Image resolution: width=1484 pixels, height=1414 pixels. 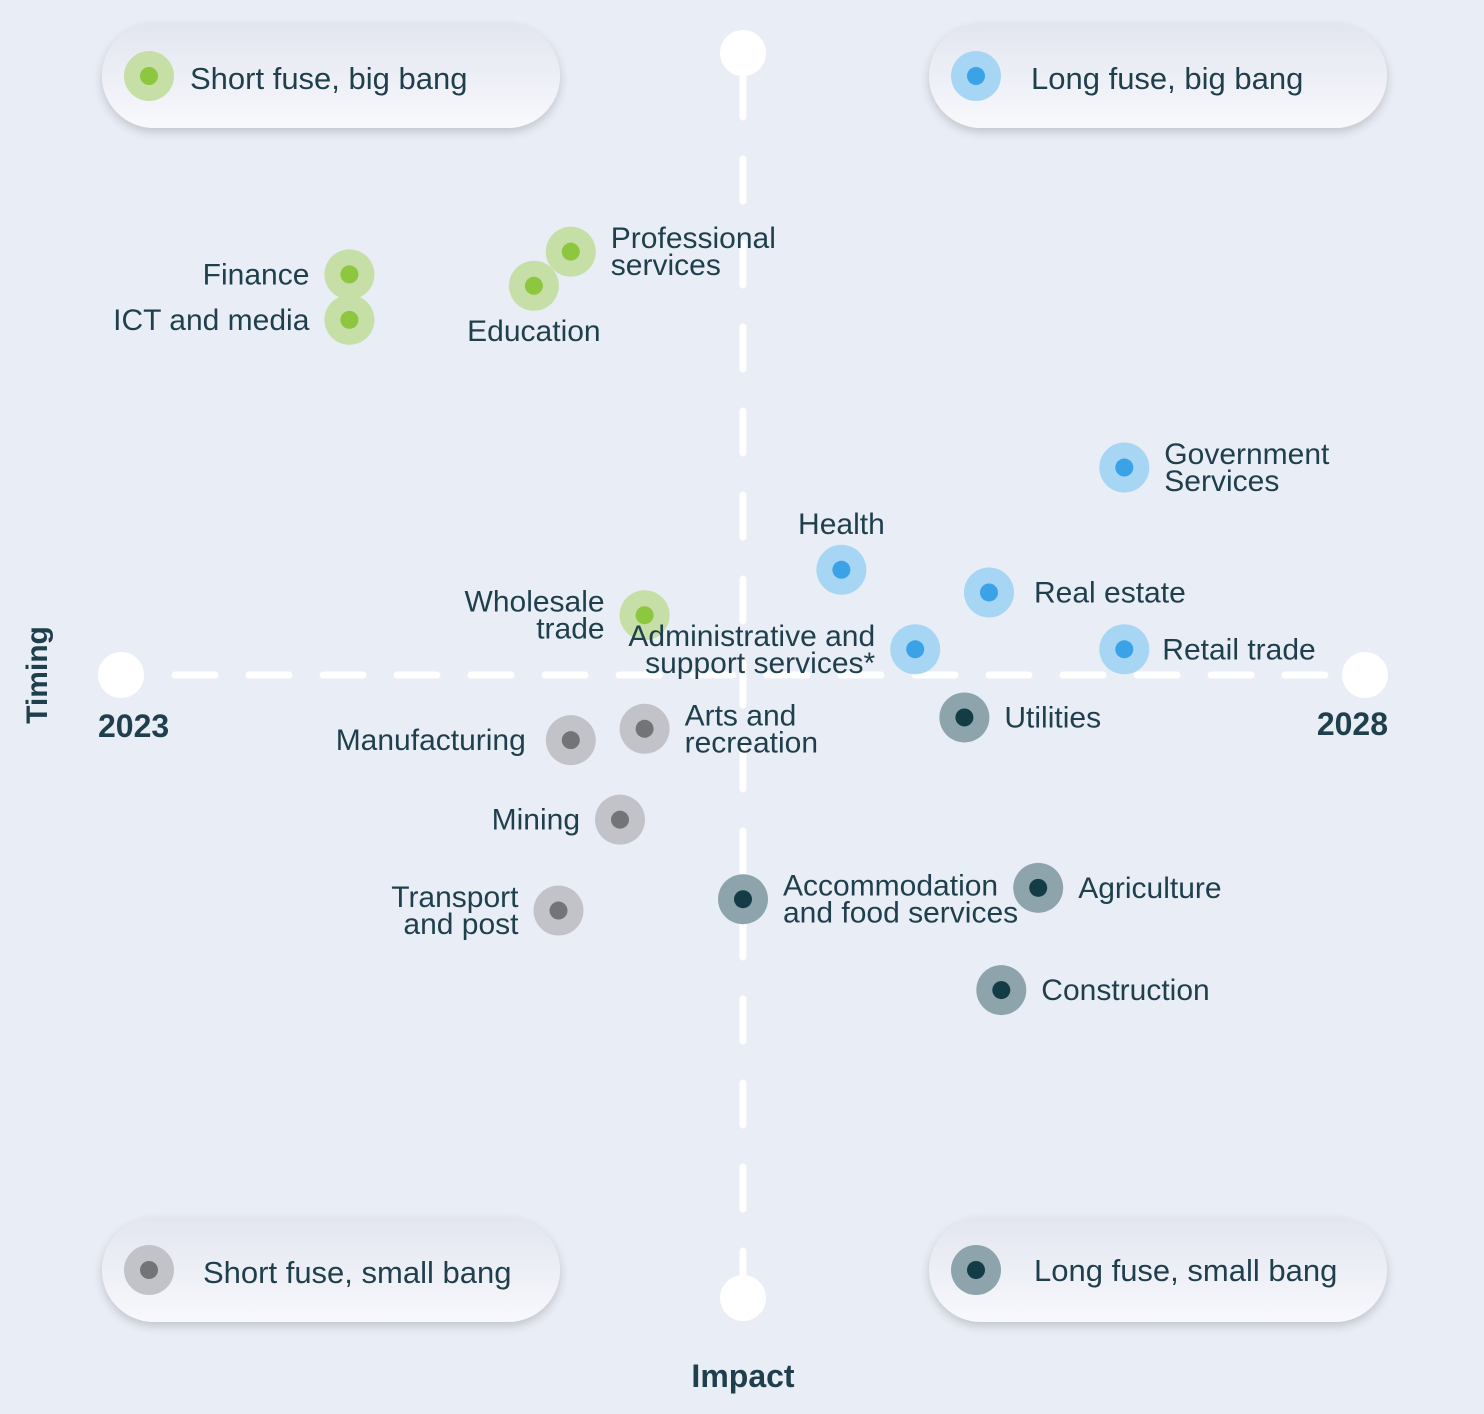 I want to click on quadrant-pill-label: Short fuse, small bang, so click(x=357, y=1272).